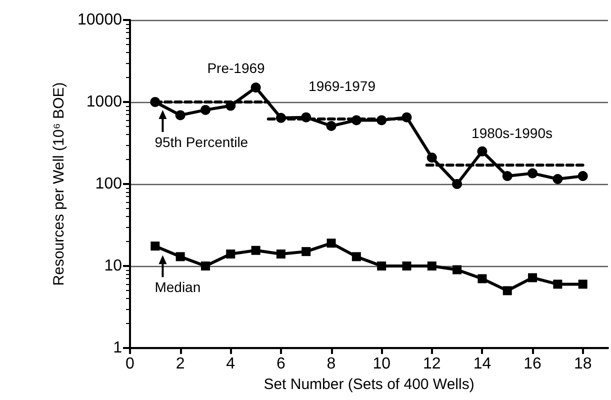 Image resolution: width=611 pixels, height=400 pixels. Describe the element at coordinates (201, 142) in the screenshot. I see `annotation: 95th Percentile` at that location.